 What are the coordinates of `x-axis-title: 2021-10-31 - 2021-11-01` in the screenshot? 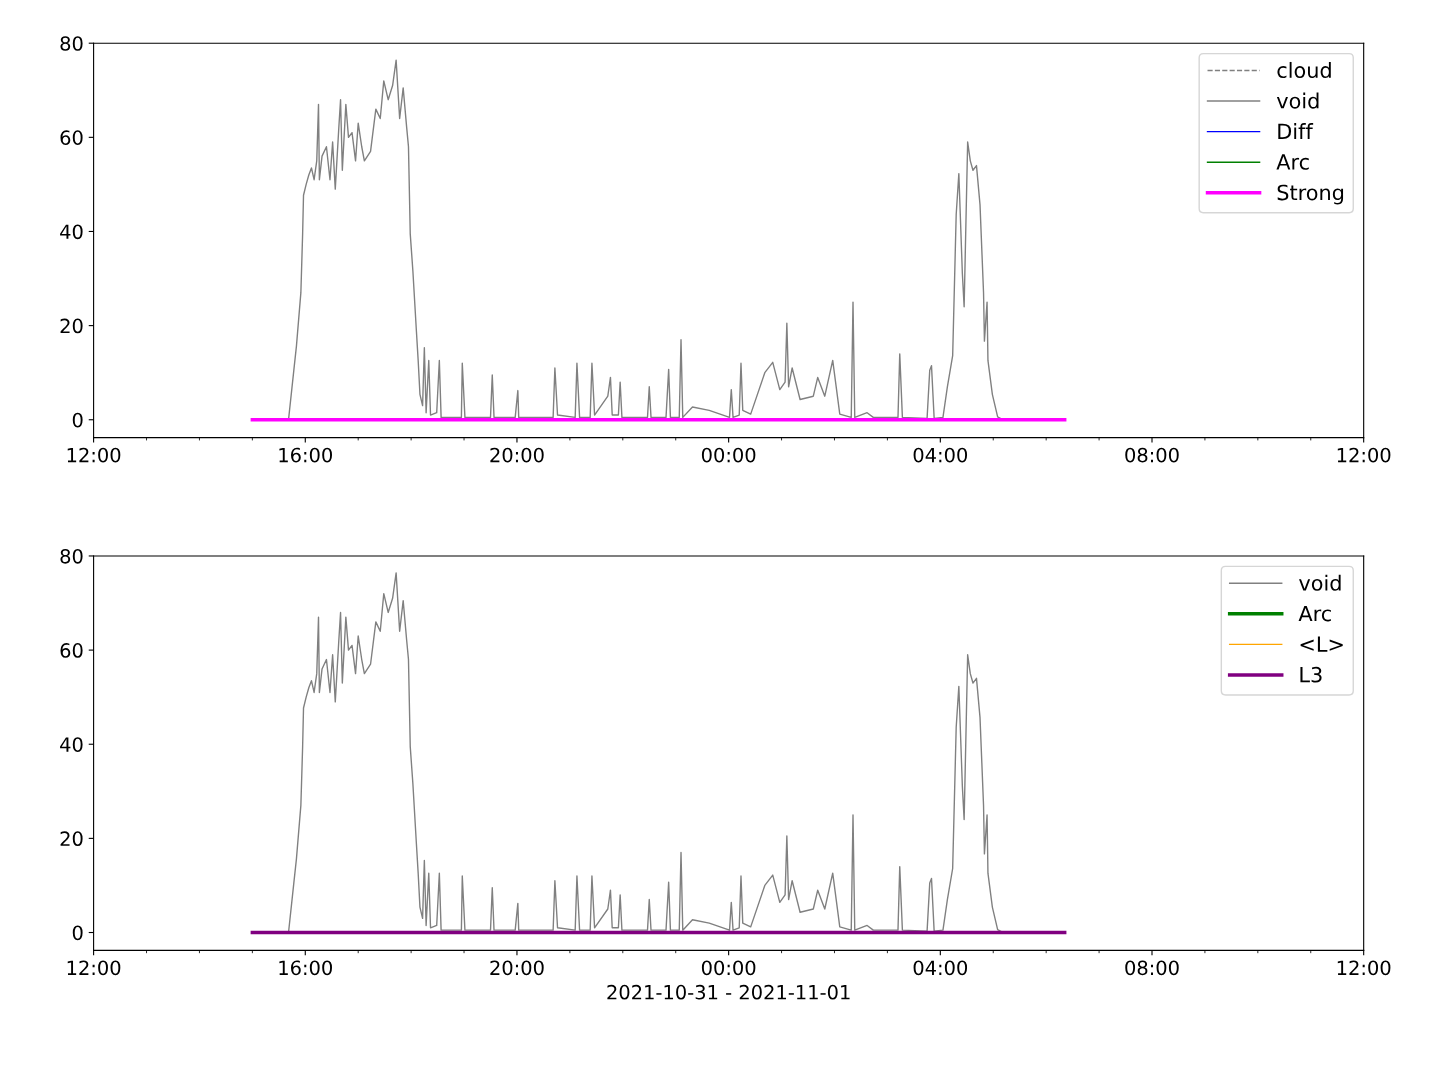 It's located at (728, 992).